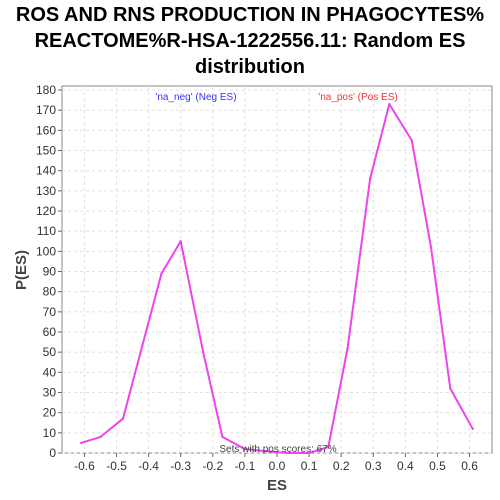  I want to click on y-tick-label: 160, so click(46, 130).